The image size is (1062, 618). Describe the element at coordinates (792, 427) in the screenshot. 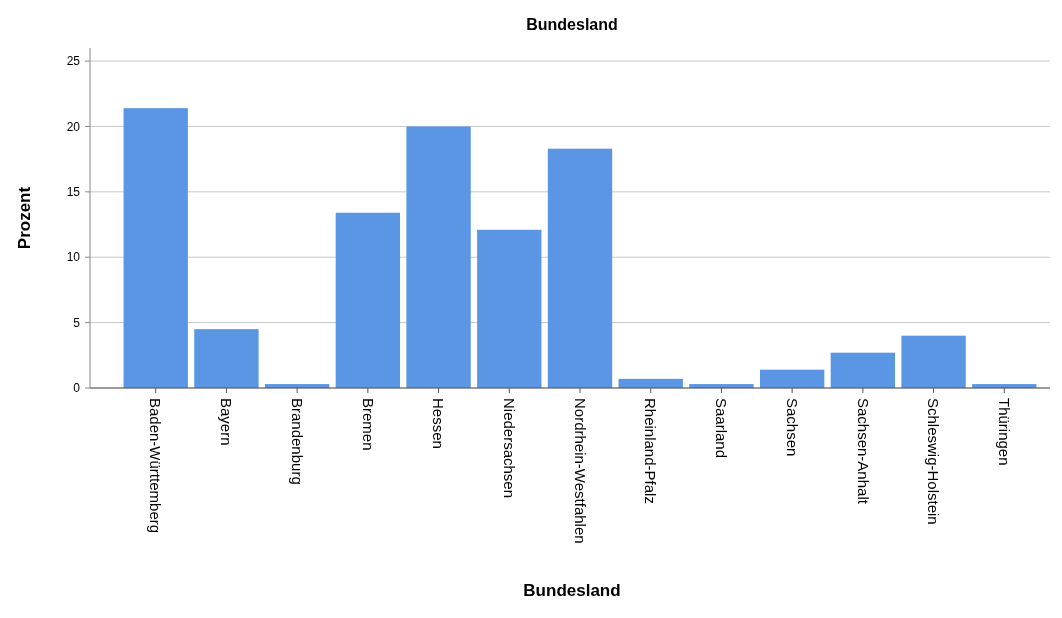

I see `x-tick-label: Sachsen` at that location.